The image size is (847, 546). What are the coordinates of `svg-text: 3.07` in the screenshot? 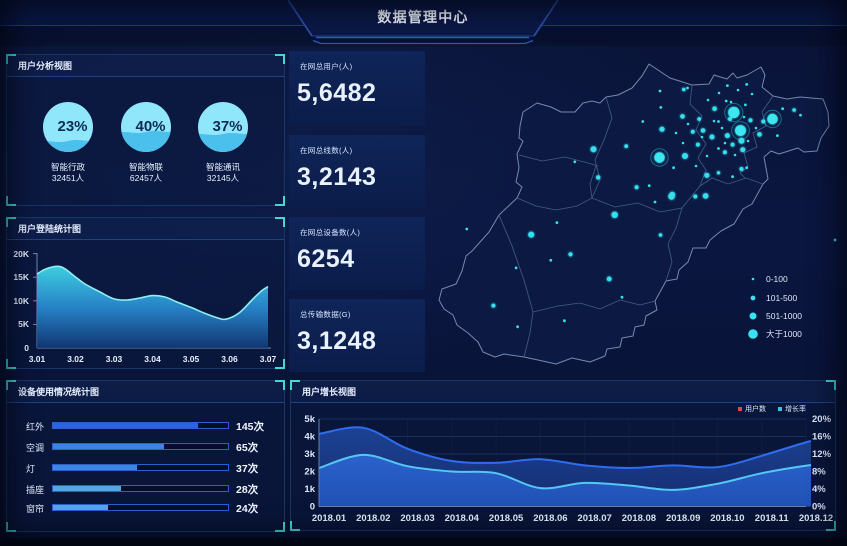 It's located at (268, 359).